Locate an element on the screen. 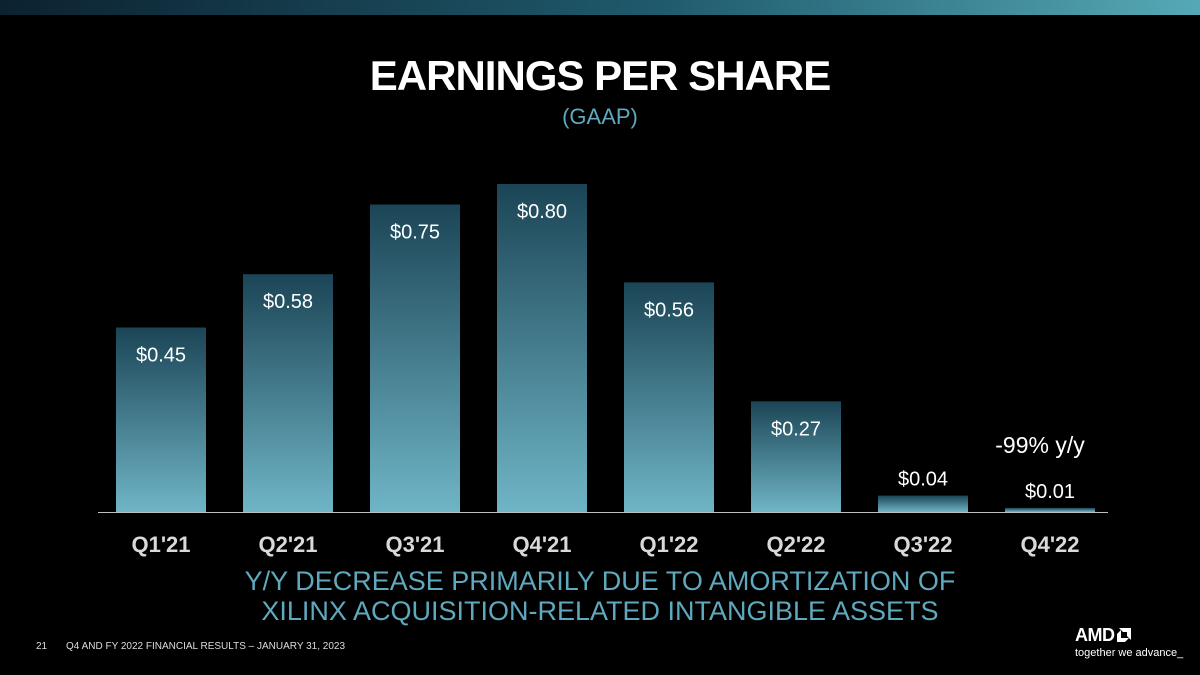 This screenshot has height=675, width=1200. x-tick-label-Q3'21: Q3'21 is located at coordinates (414, 544).